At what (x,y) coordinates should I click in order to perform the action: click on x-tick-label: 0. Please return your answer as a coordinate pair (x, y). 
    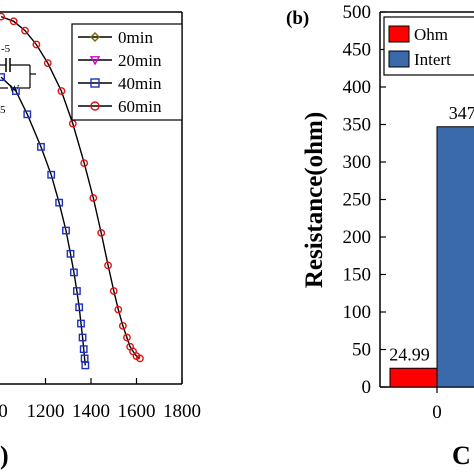
    Looking at the image, I should click on (437, 412).